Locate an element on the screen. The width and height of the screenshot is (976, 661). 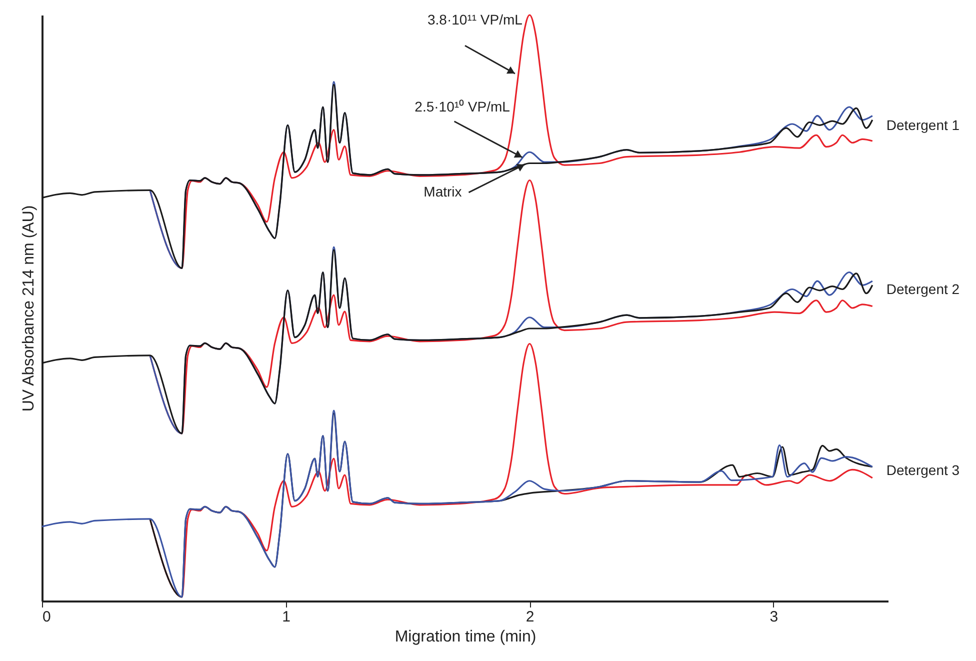
annotation: 3.8·10¹¹ VP/mL is located at coordinates (475, 20).